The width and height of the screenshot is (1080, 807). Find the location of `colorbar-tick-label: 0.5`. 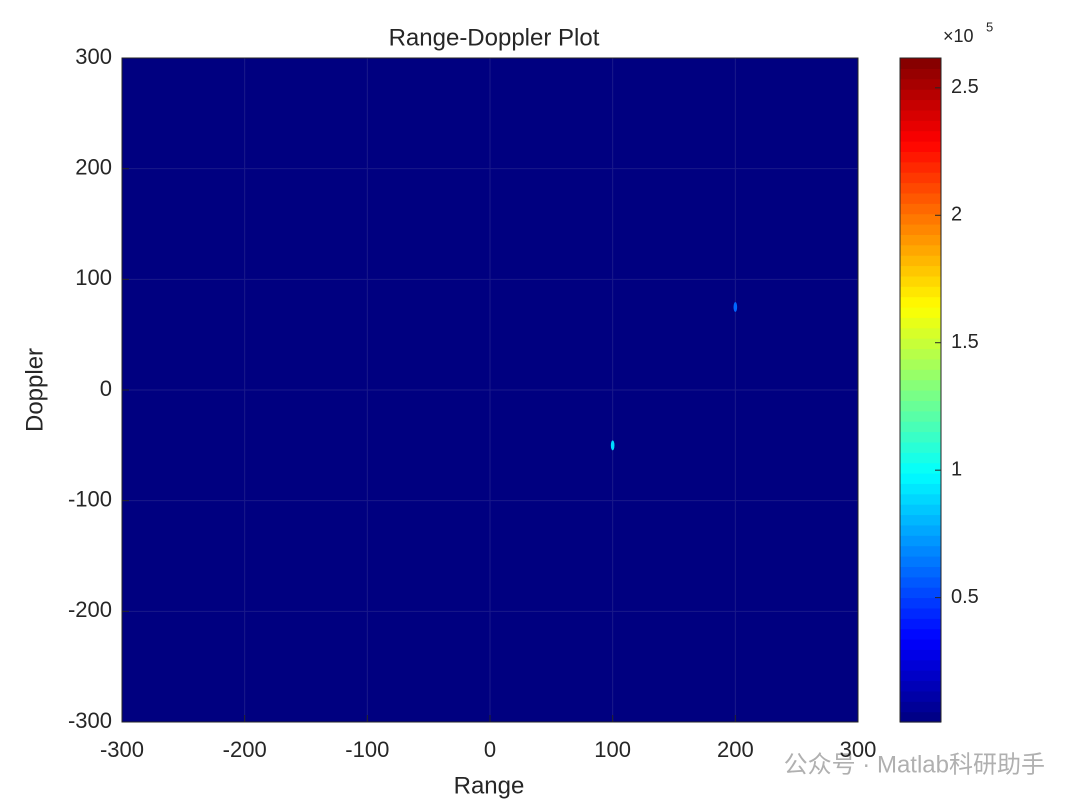

colorbar-tick-label: 0.5 is located at coordinates (965, 597).